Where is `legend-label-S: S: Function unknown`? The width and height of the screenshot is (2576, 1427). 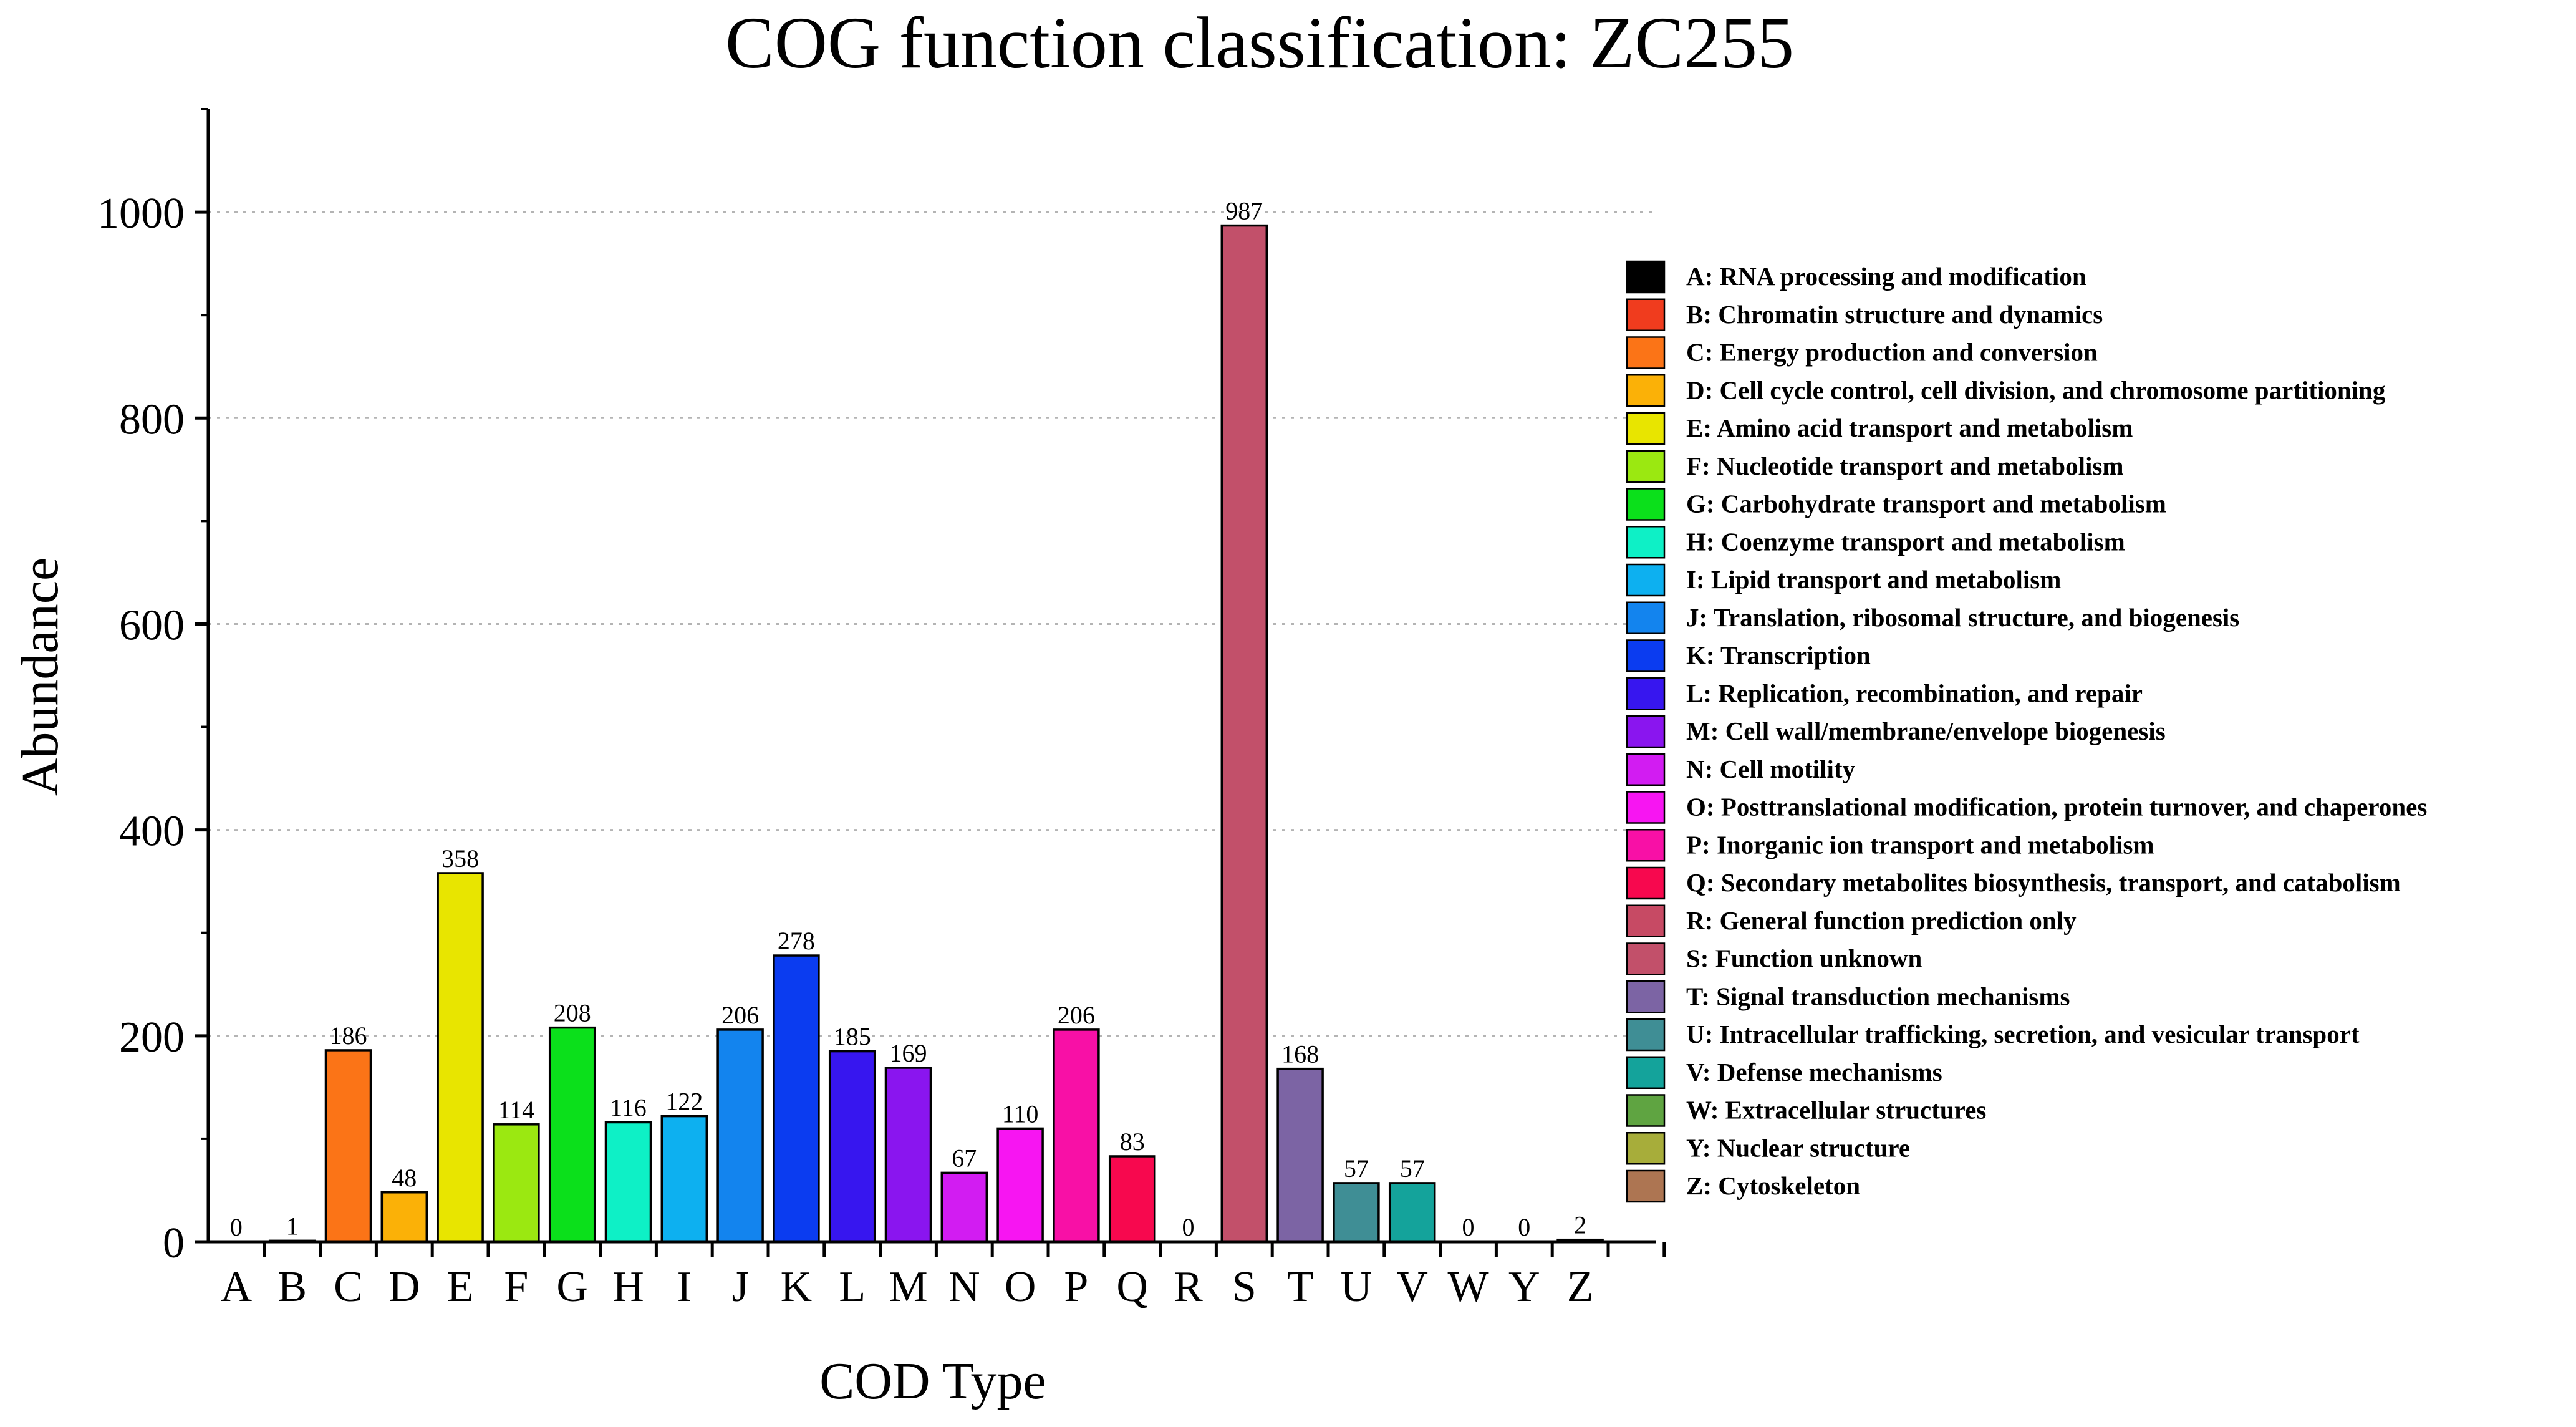
legend-label-S: S: Function unknown is located at coordinates (1804, 958).